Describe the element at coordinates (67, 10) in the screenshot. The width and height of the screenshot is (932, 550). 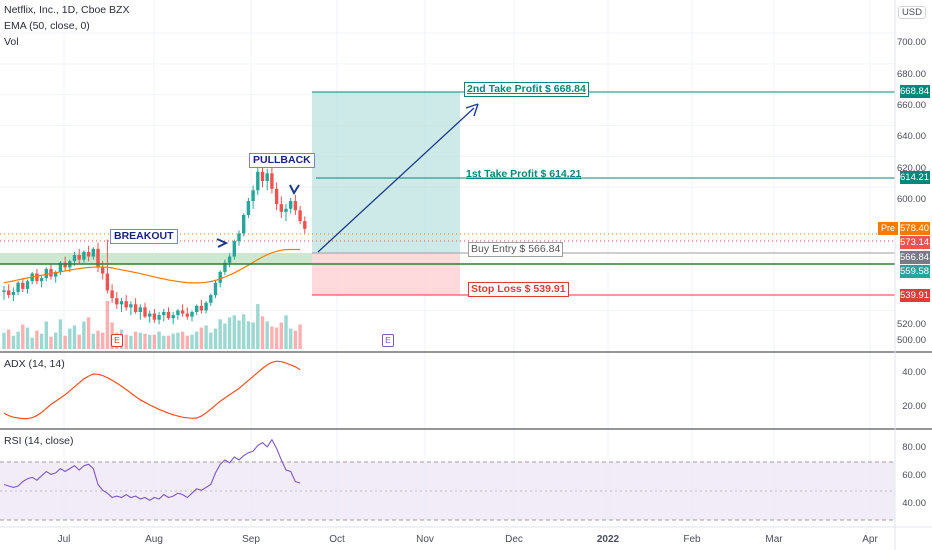
I see `symbol-legend: Netflix, Inc., 1D, Cboe BZX` at that location.